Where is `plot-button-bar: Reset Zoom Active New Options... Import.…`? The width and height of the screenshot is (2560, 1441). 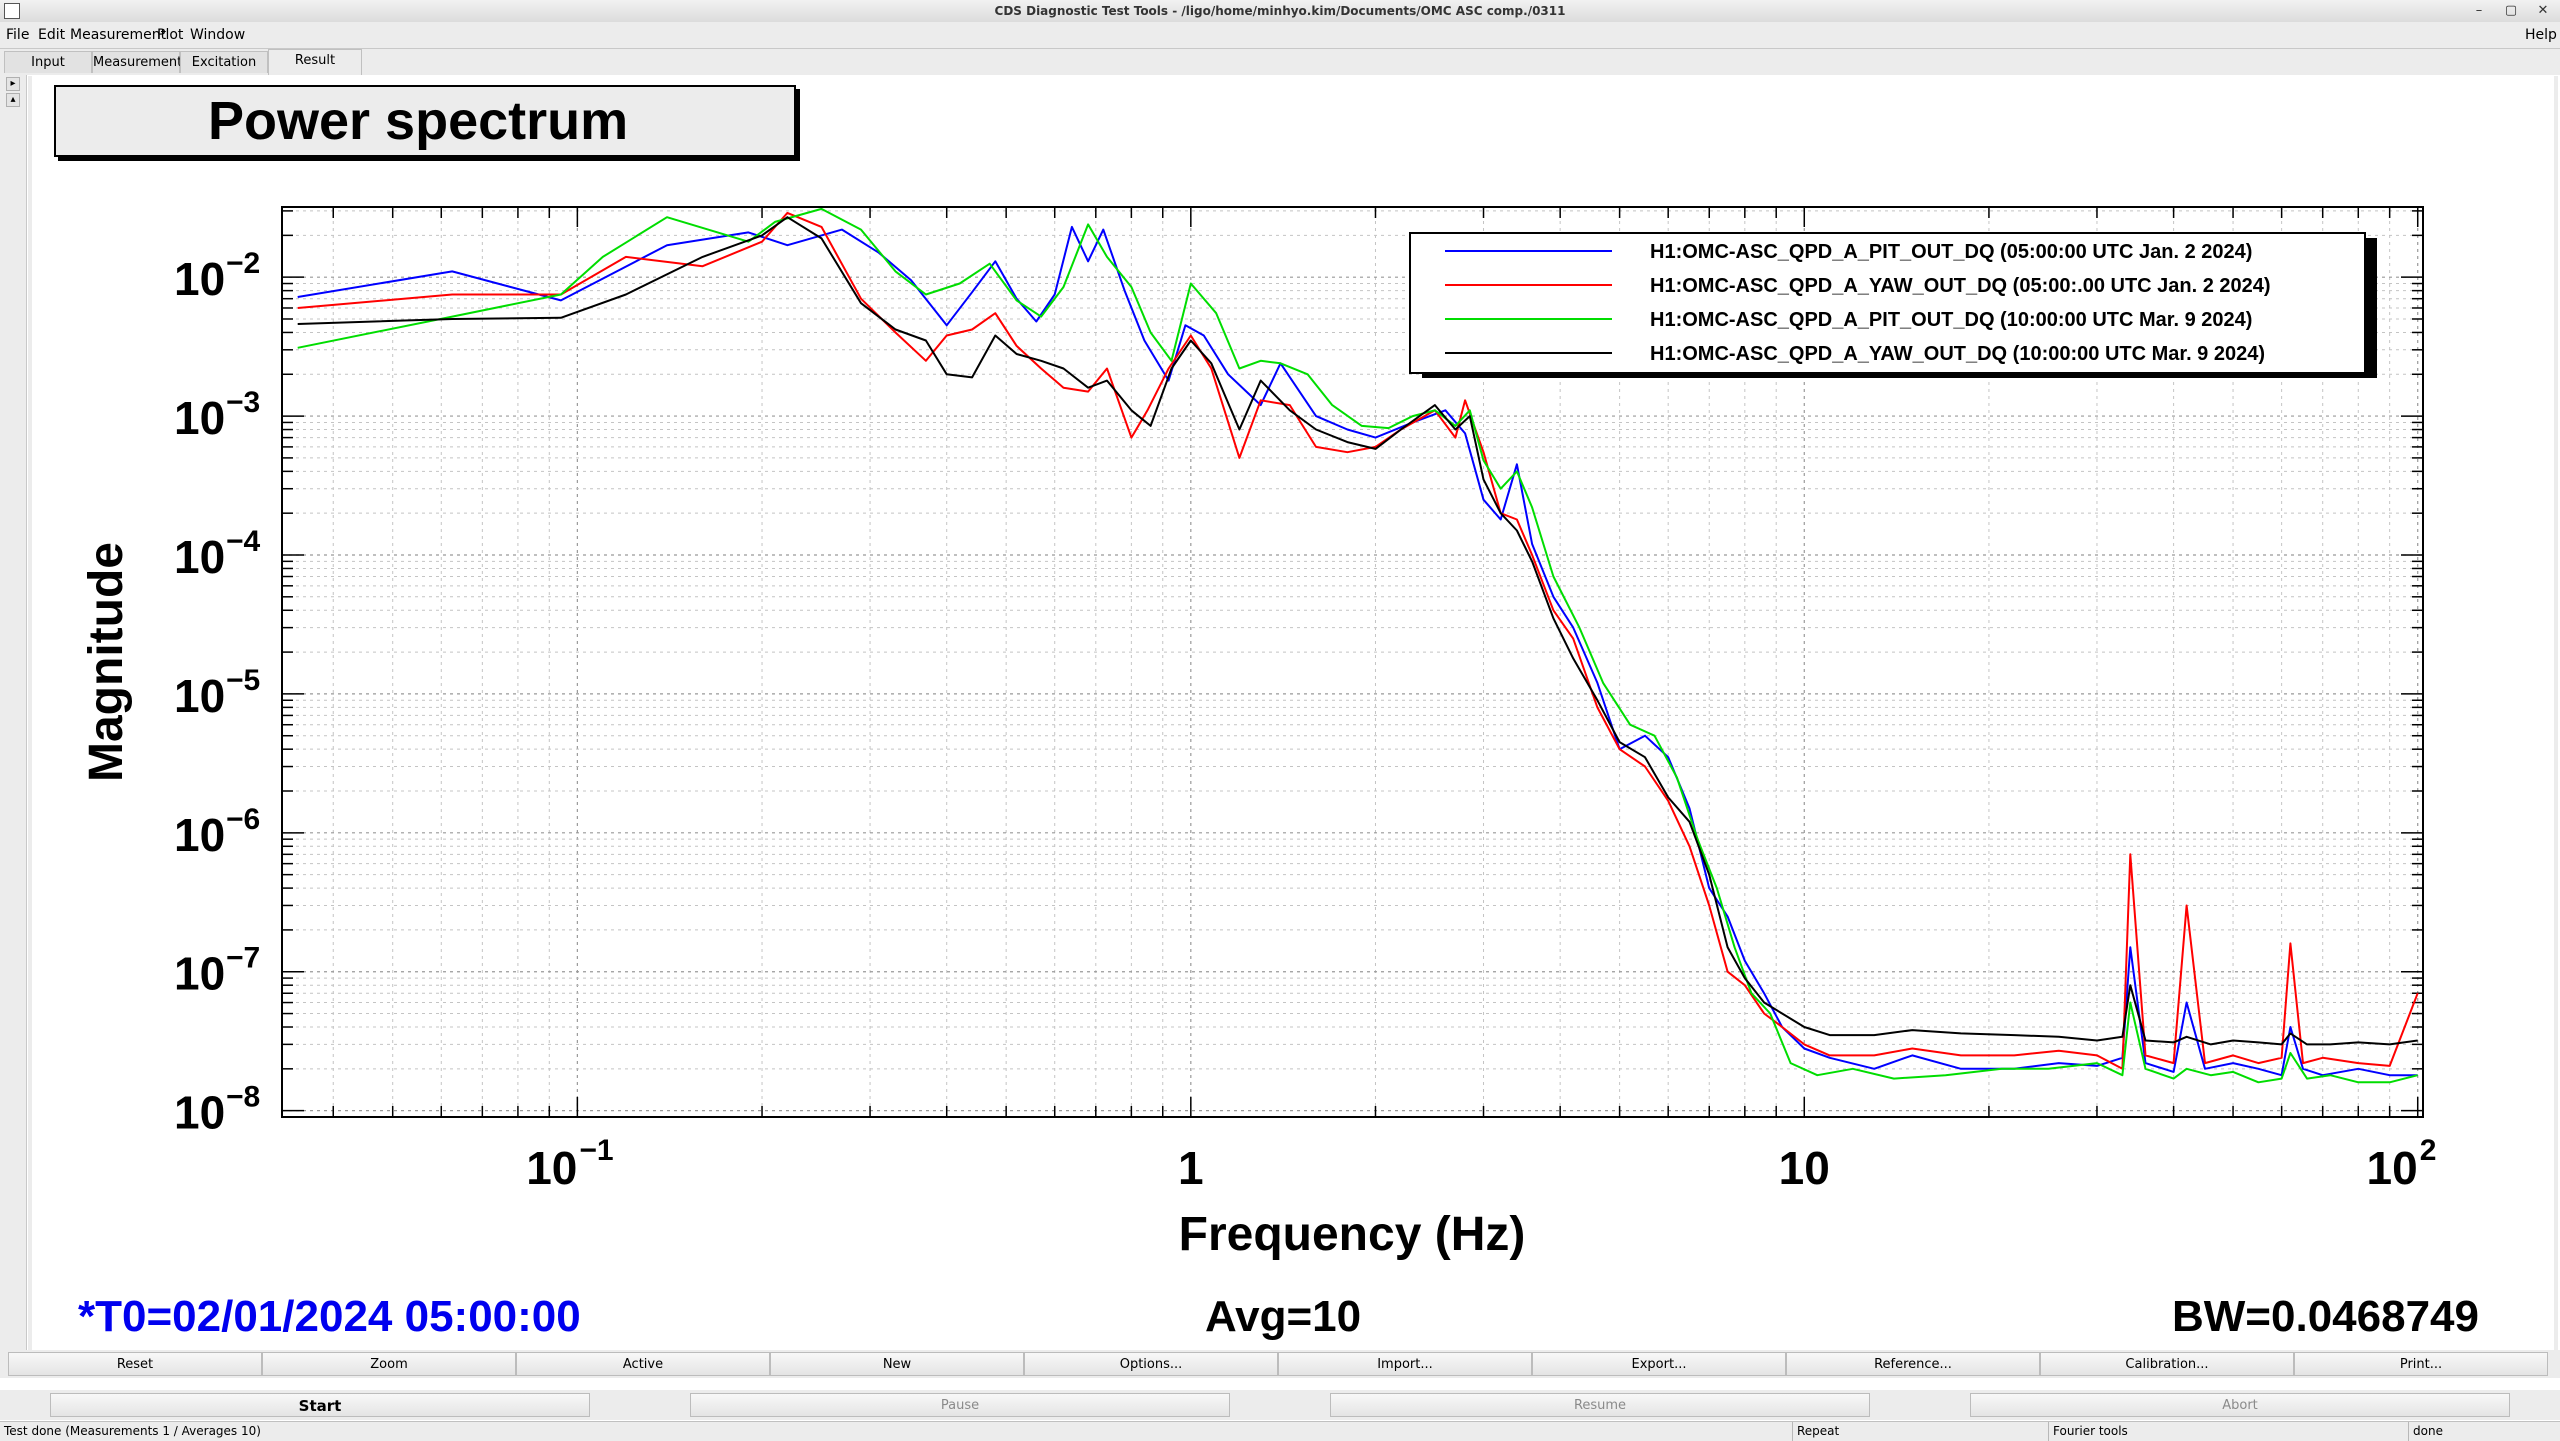
plot-button-bar: Reset Zoom Active New Options... Import.… is located at coordinates (1280, 1364).